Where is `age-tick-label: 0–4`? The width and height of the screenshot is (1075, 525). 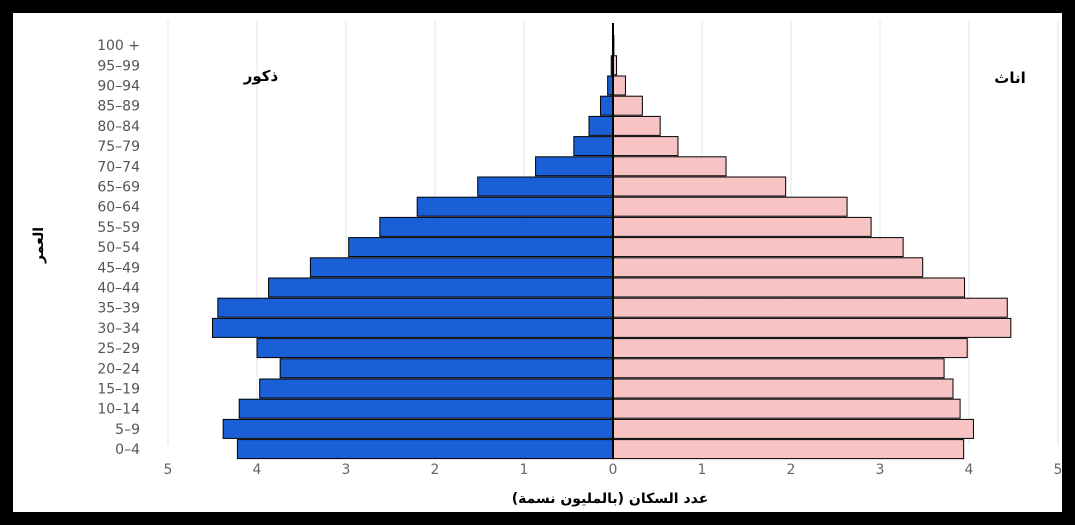 age-tick-label: 0–4 is located at coordinates (127, 450).